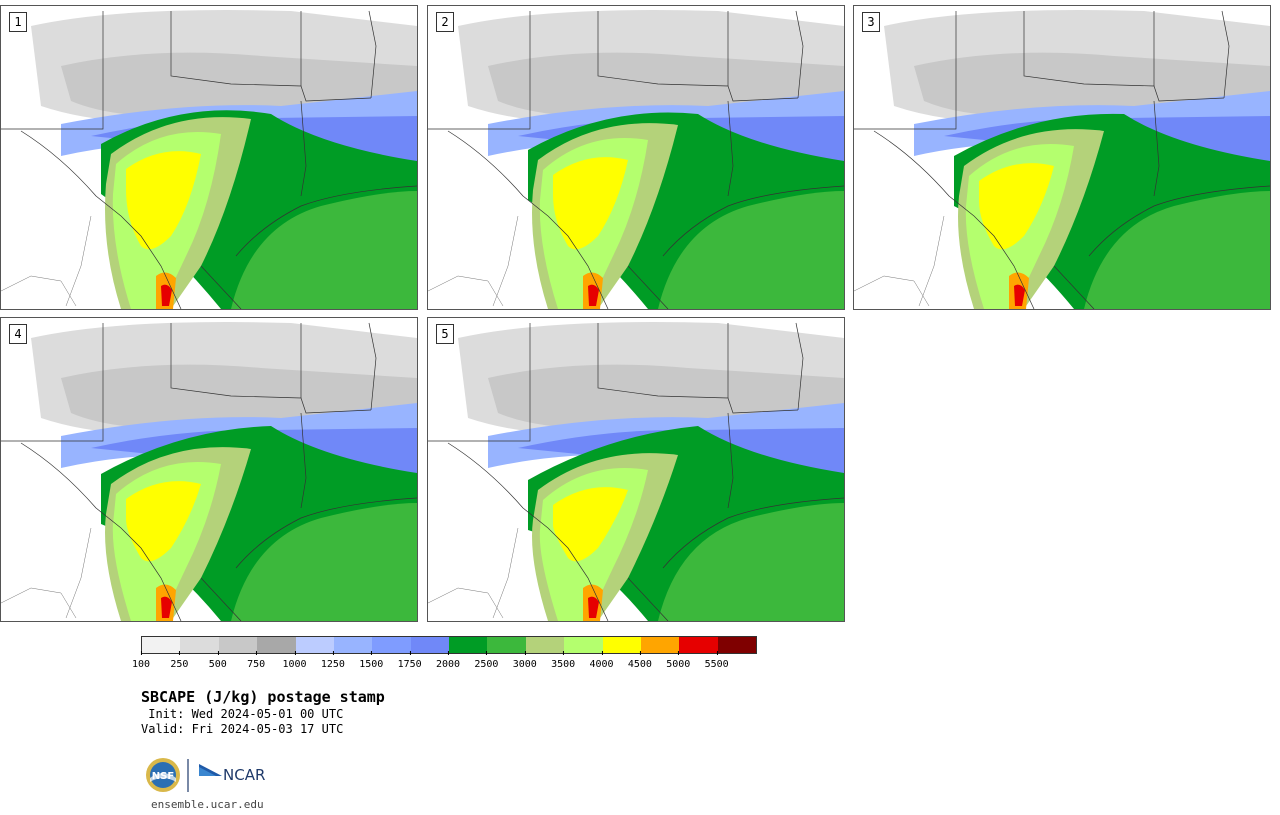  I want to click on member-label: 2, so click(445, 22).